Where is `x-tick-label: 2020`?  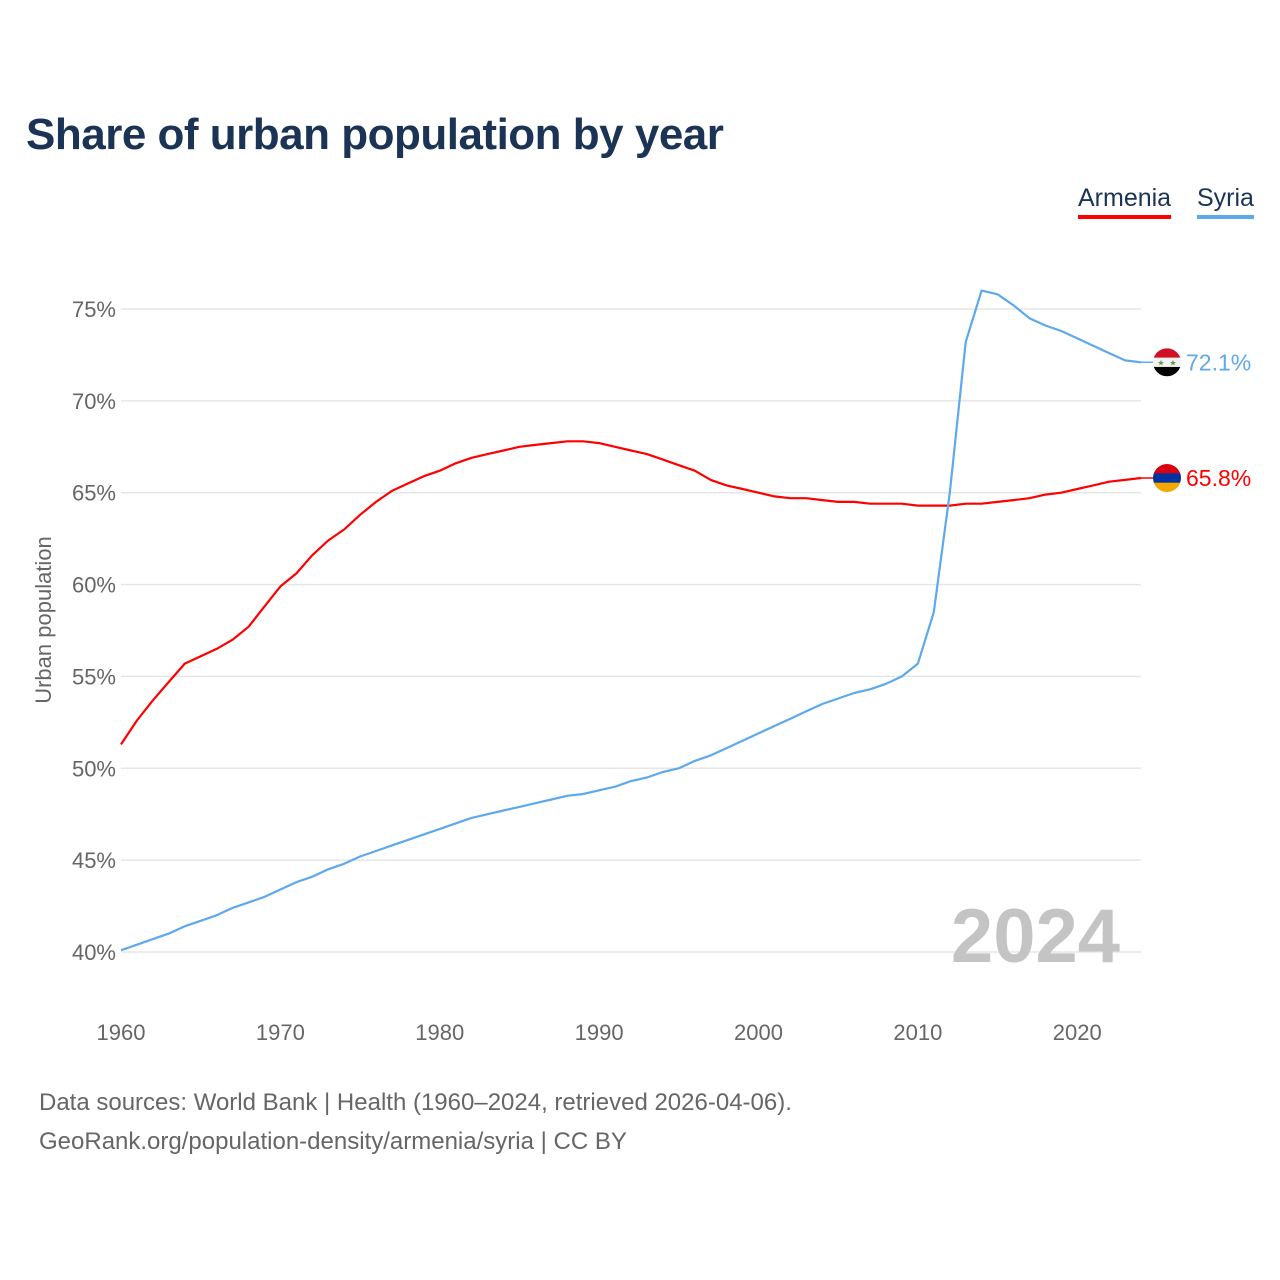 x-tick-label: 2020 is located at coordinates (1077, 1032).